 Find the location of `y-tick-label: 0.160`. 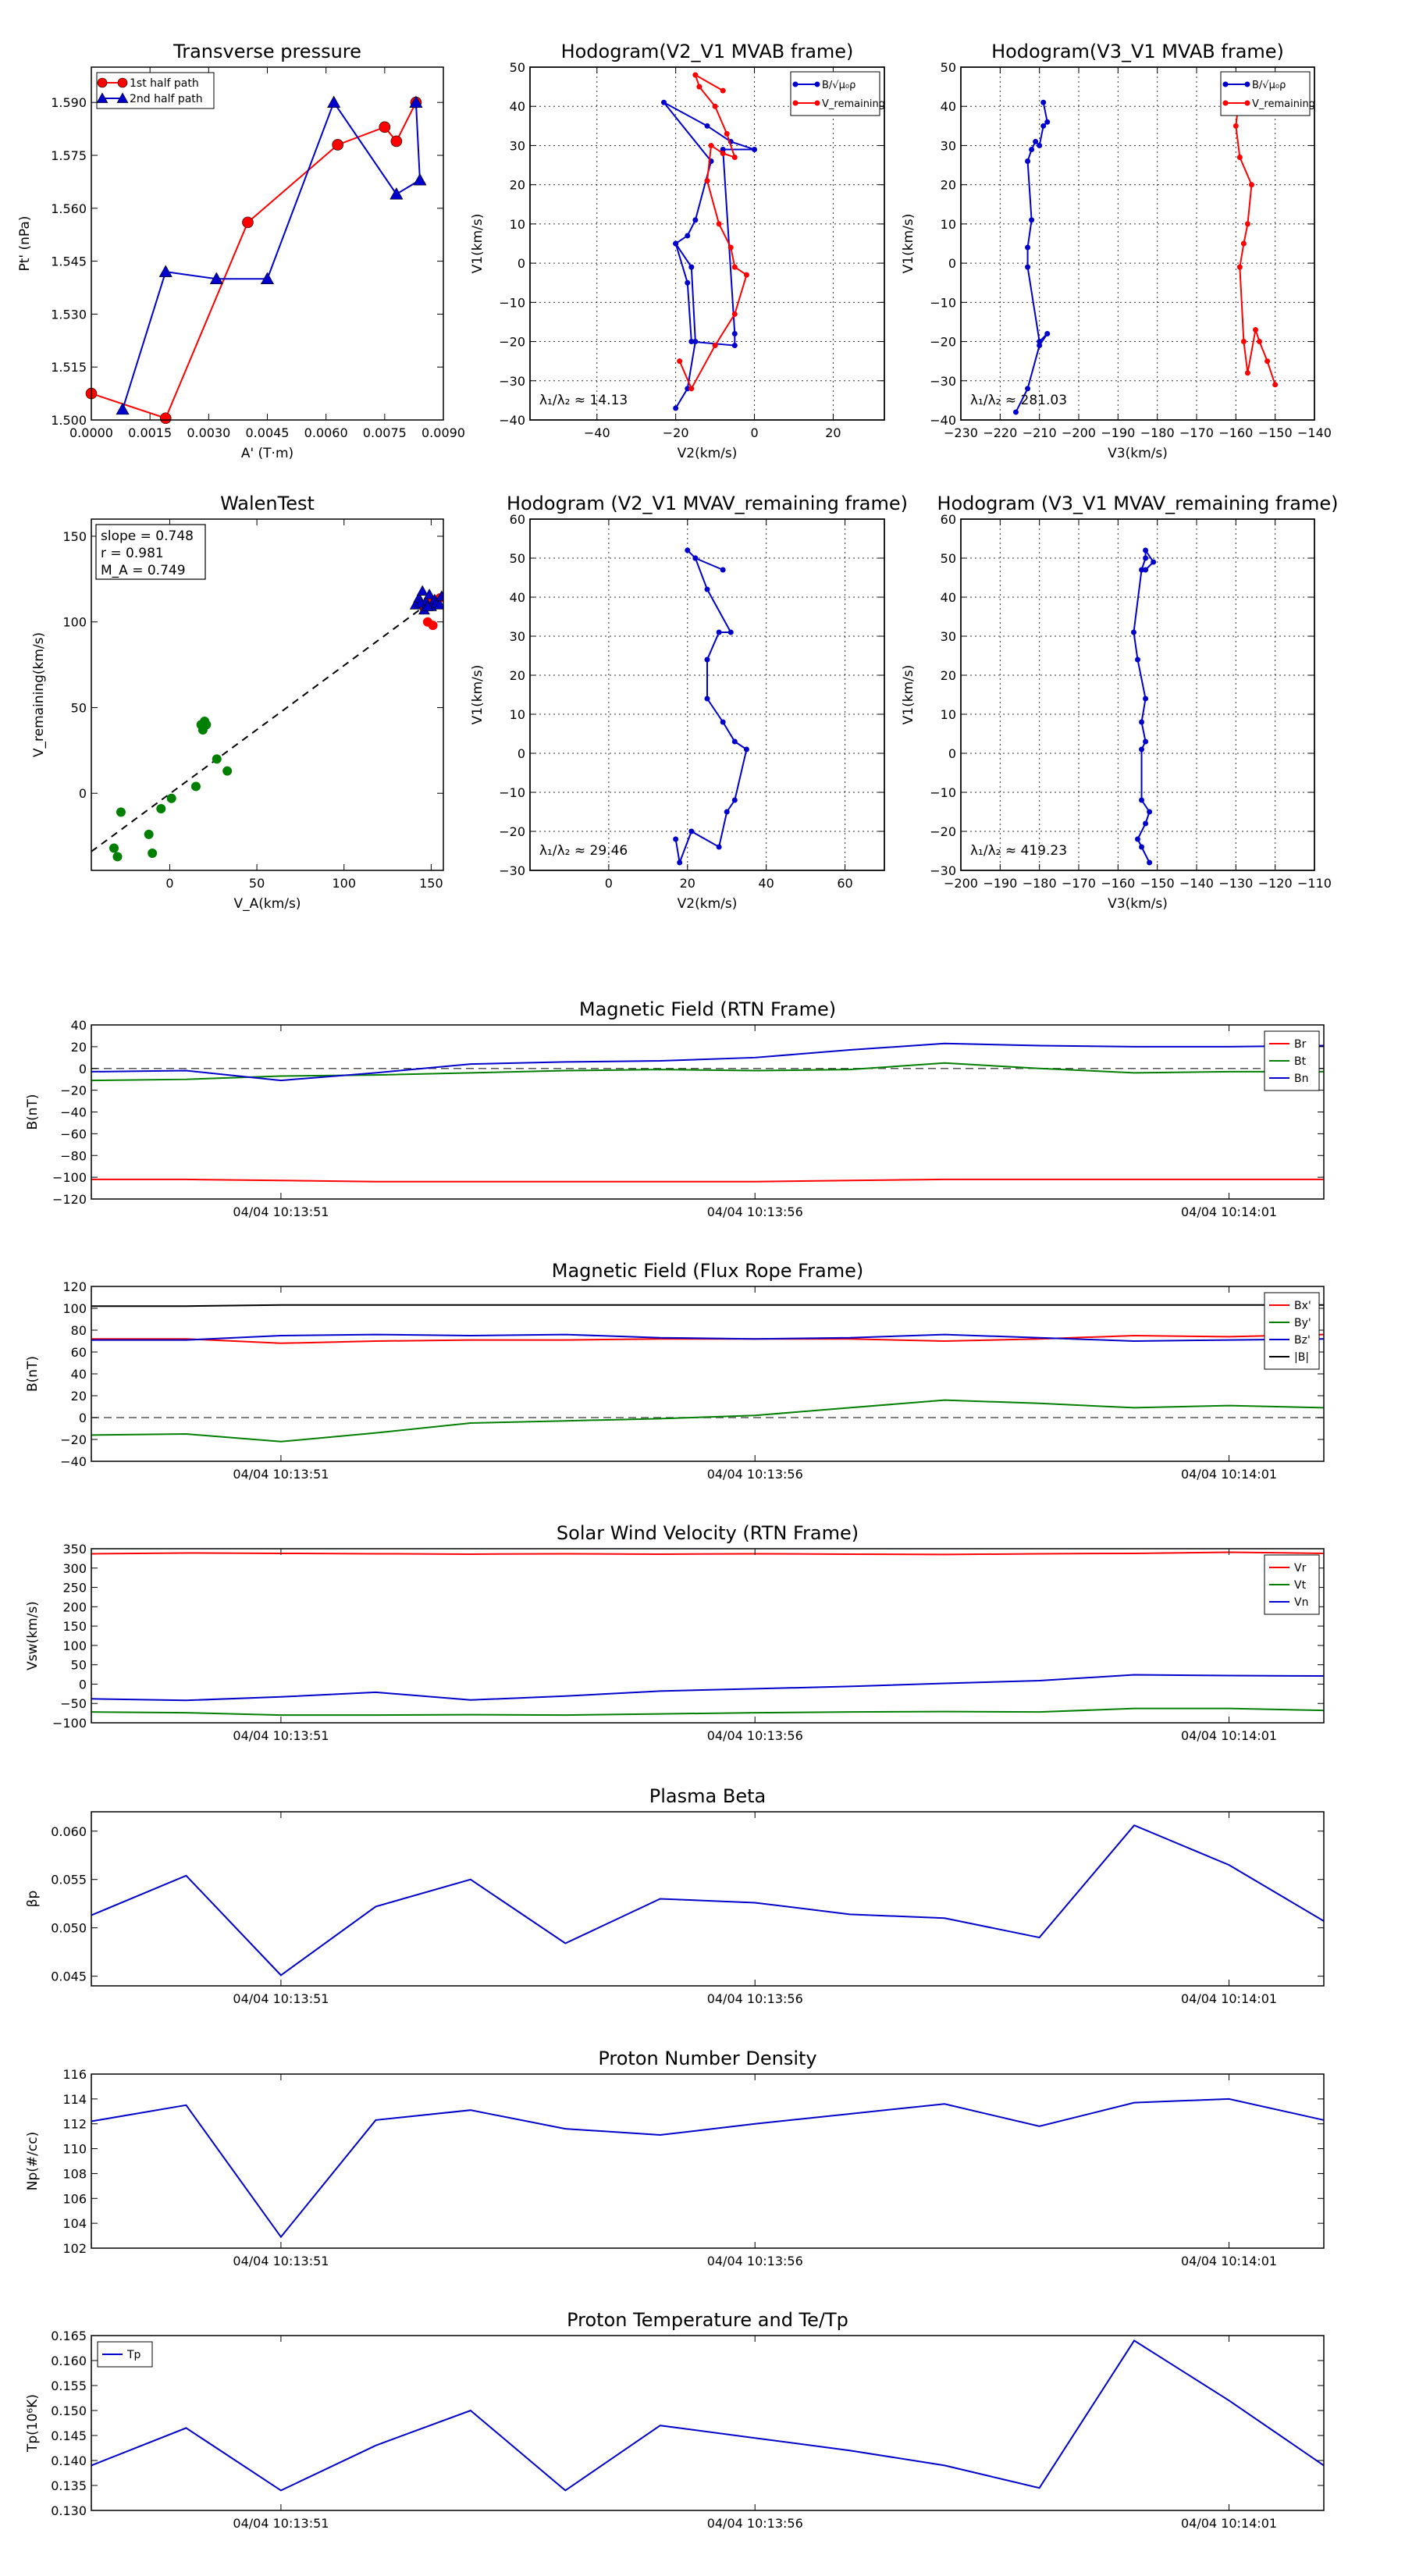

y-tick-label: 0.160 is located at coordinates (69, 2361).